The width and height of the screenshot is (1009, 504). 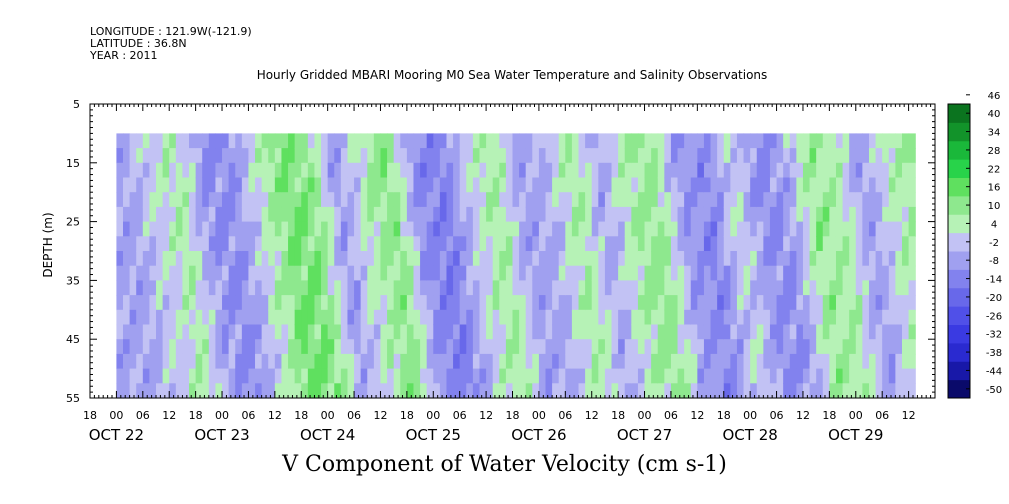 What do you see at coordinates (76, 104) in the screenshot?
I see `y-tick-label: 5` at bounding box center [76, 104].